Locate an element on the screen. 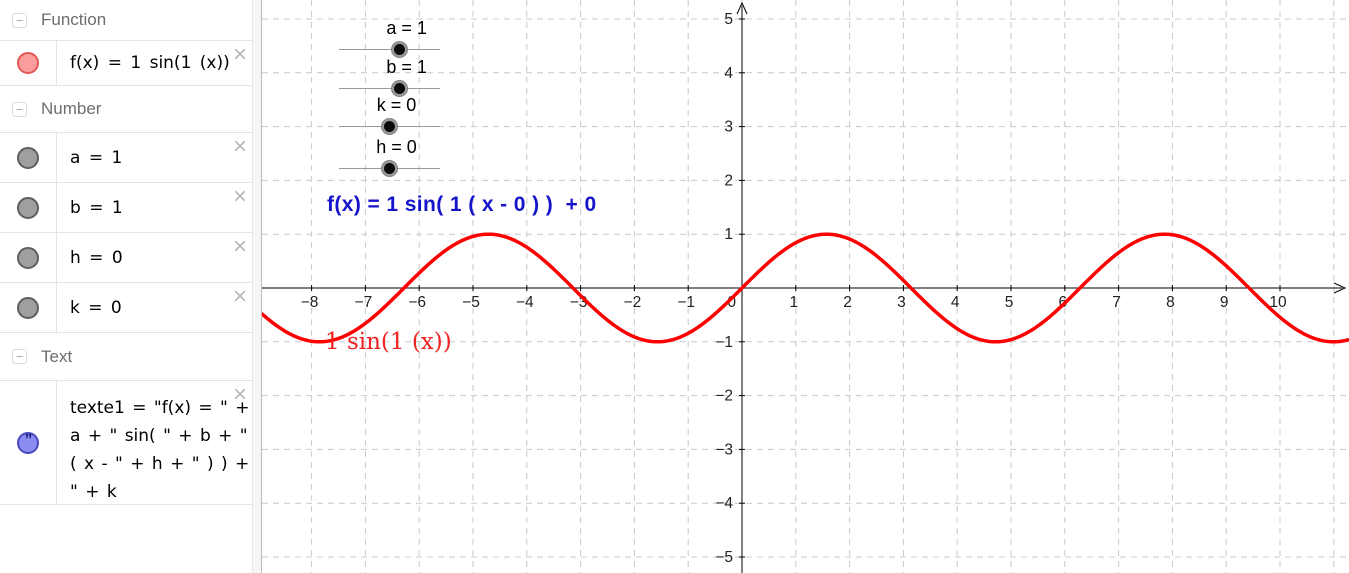 This screenshot has height=573, width=1349. number-row-h: h = 0 × is located at coordinates (126, 258).